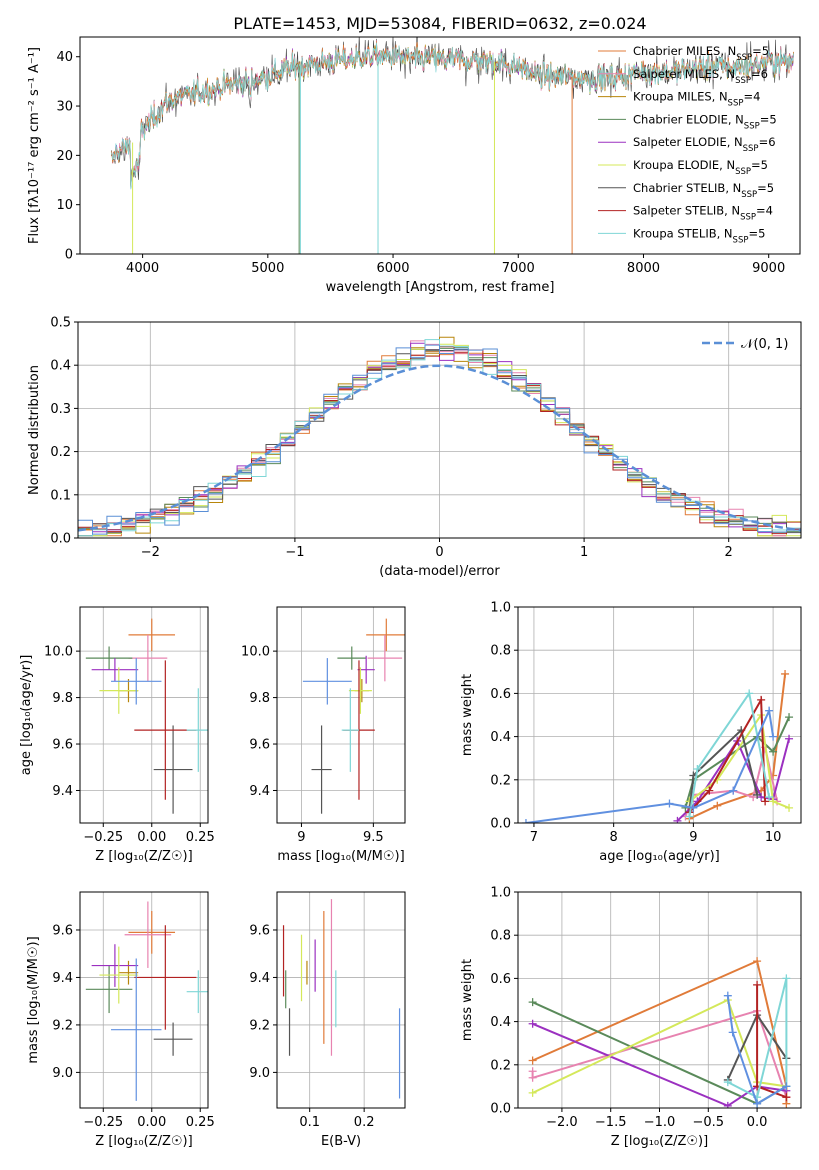 This screenshot has width=819, height=1170. I want to click on x-tick-label: 0, so click(439, 552).